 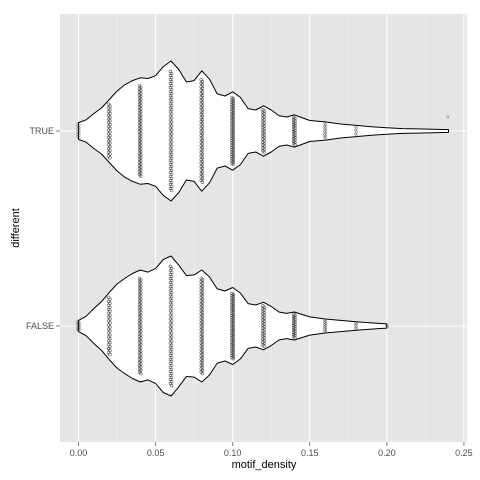 I want to click on x-tick-label: 0.00, so click(x=79, y=453).